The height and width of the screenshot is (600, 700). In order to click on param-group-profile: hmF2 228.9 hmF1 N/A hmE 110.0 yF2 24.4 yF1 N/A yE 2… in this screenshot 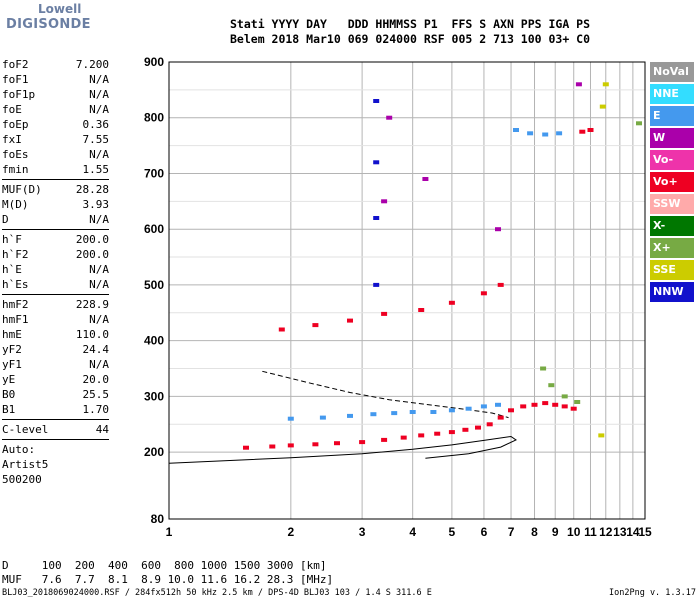, I will do `click(55, 357)`.